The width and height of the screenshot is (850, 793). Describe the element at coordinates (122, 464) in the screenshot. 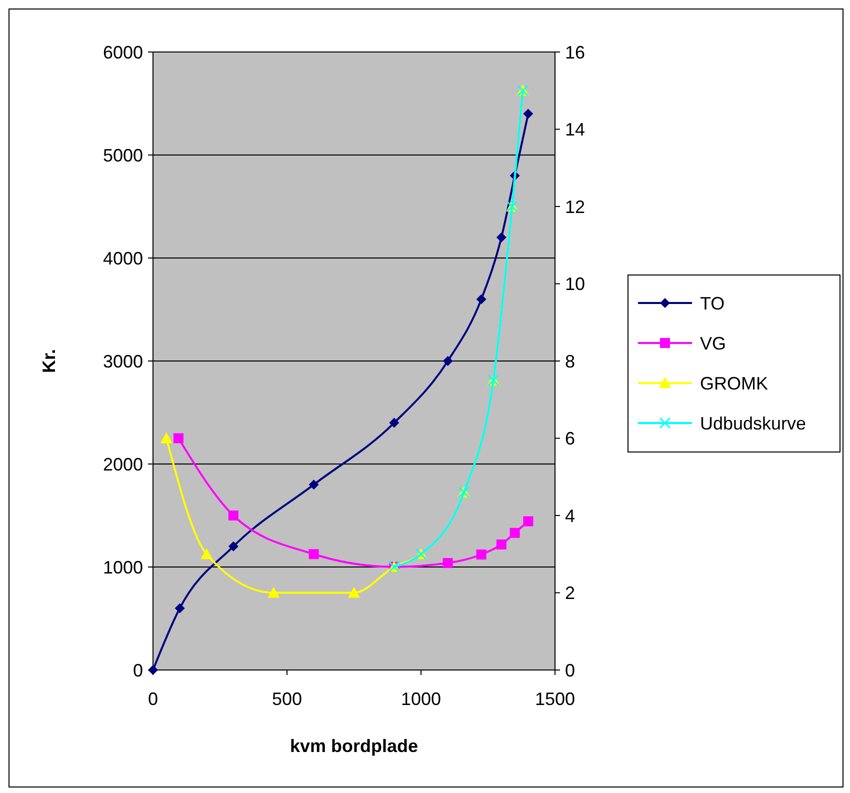

I see `y-tick-label: 2000` at that location.